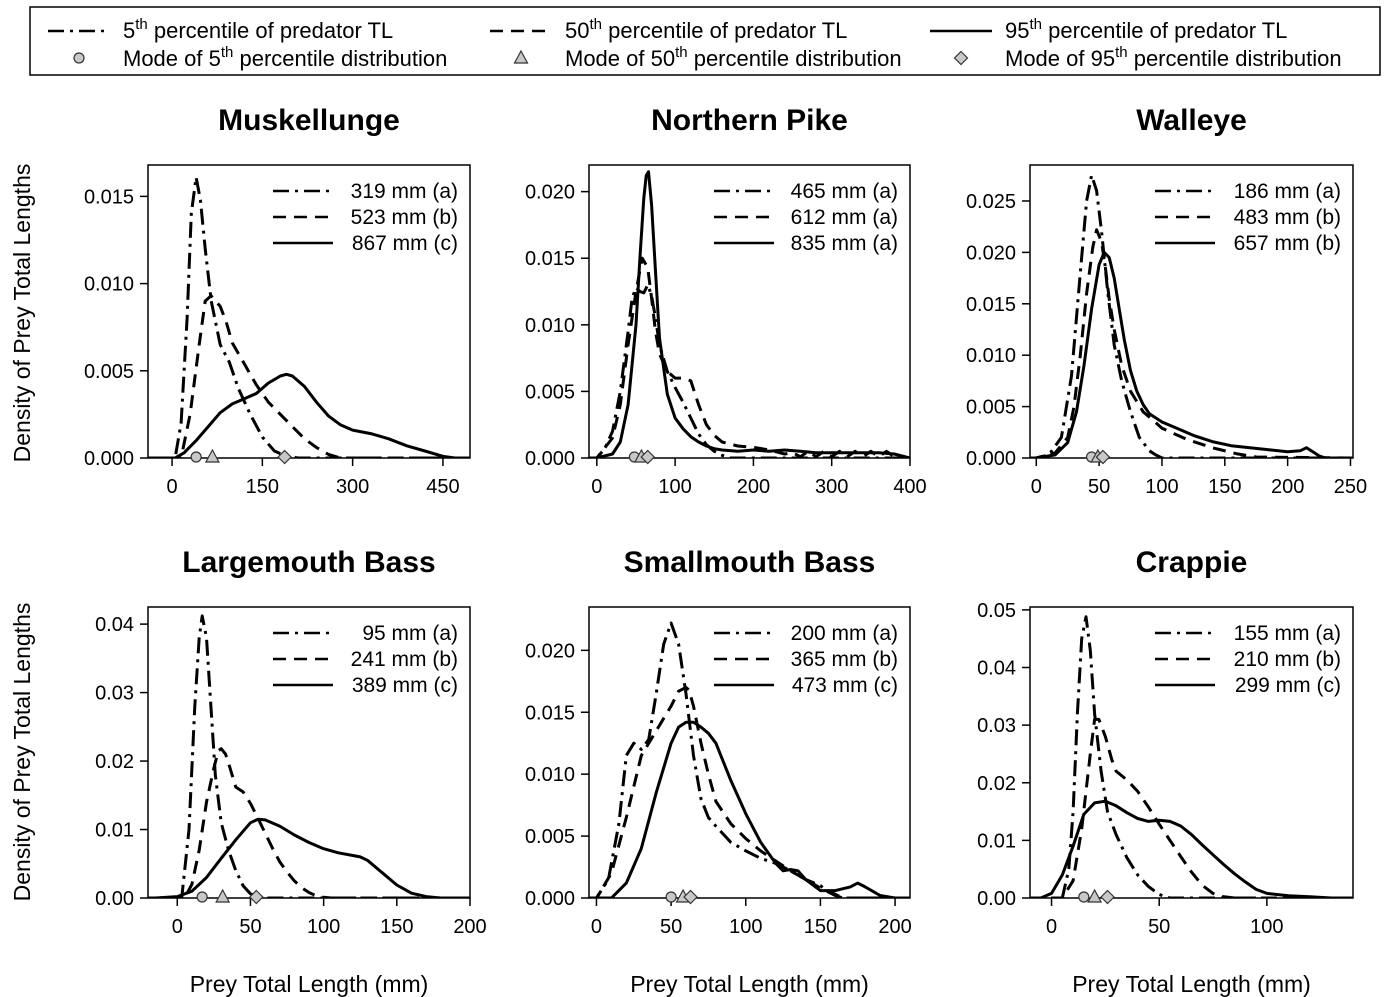  I want to click on y-axis-label-bottom-row: Density of Prey Total Lengths, so click(22, 752).